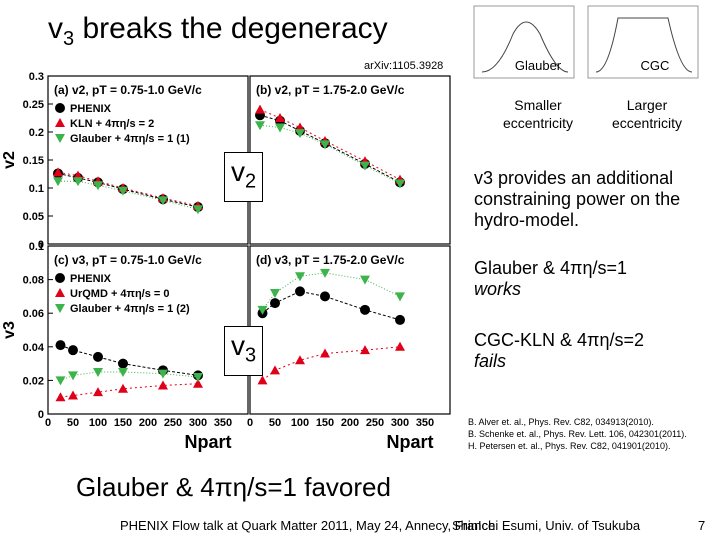  What do you see at coordinates (546, 525) in the screenshot?
I see `footer-author: ShinIchi Esumi, Univ. of Tsukuba` at bounding box center [546, 525].